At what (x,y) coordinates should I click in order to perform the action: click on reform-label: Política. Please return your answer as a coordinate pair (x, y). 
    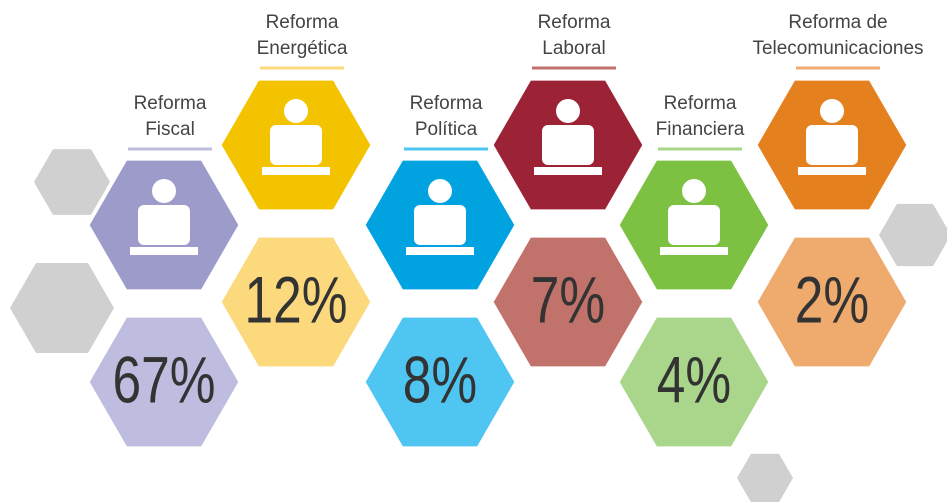
    Looking at the image, I should click on (446, 129).